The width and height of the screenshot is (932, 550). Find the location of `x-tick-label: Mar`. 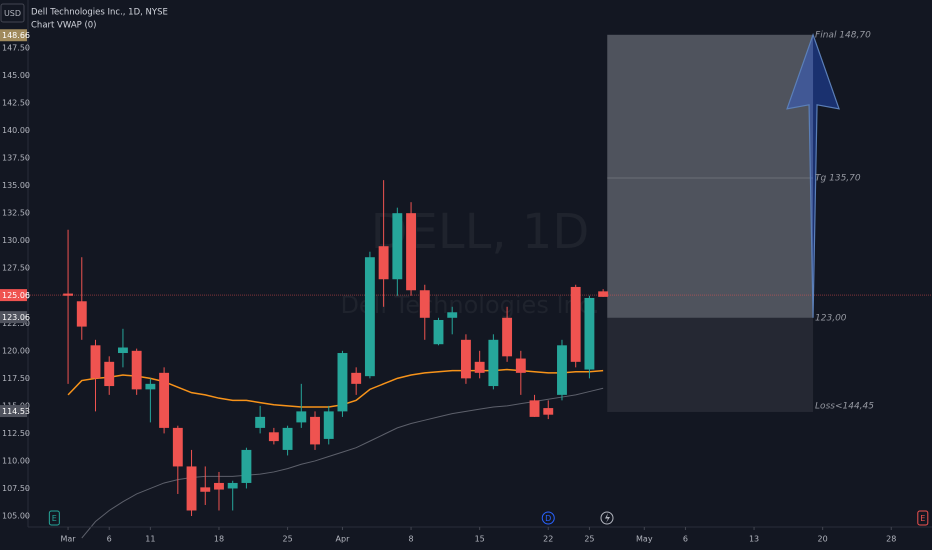

x-tick-label: Mar is located at coordinates (69, 539).